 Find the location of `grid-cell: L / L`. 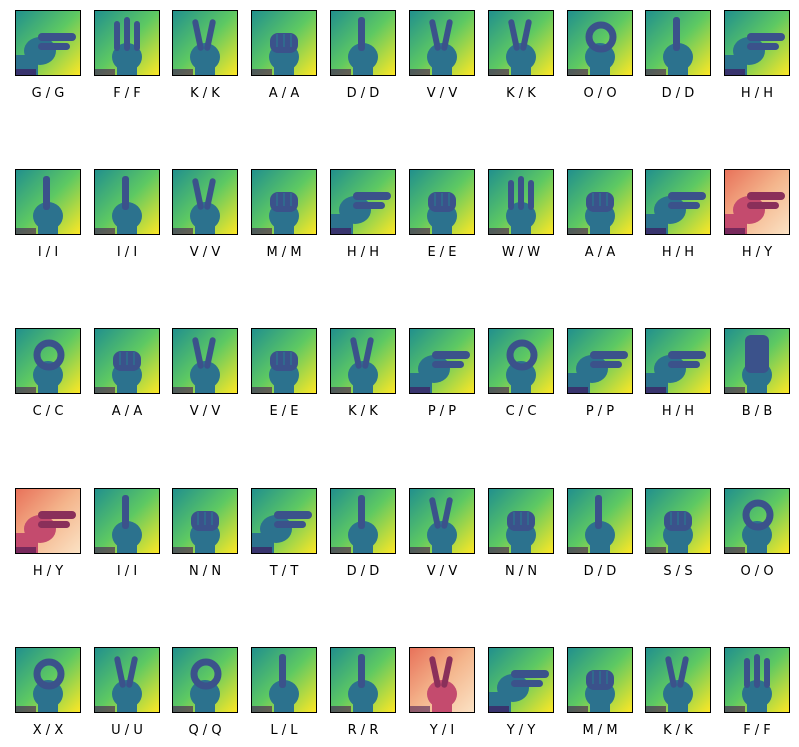

grid-cell: L / L is located at coordinates (284, 692).